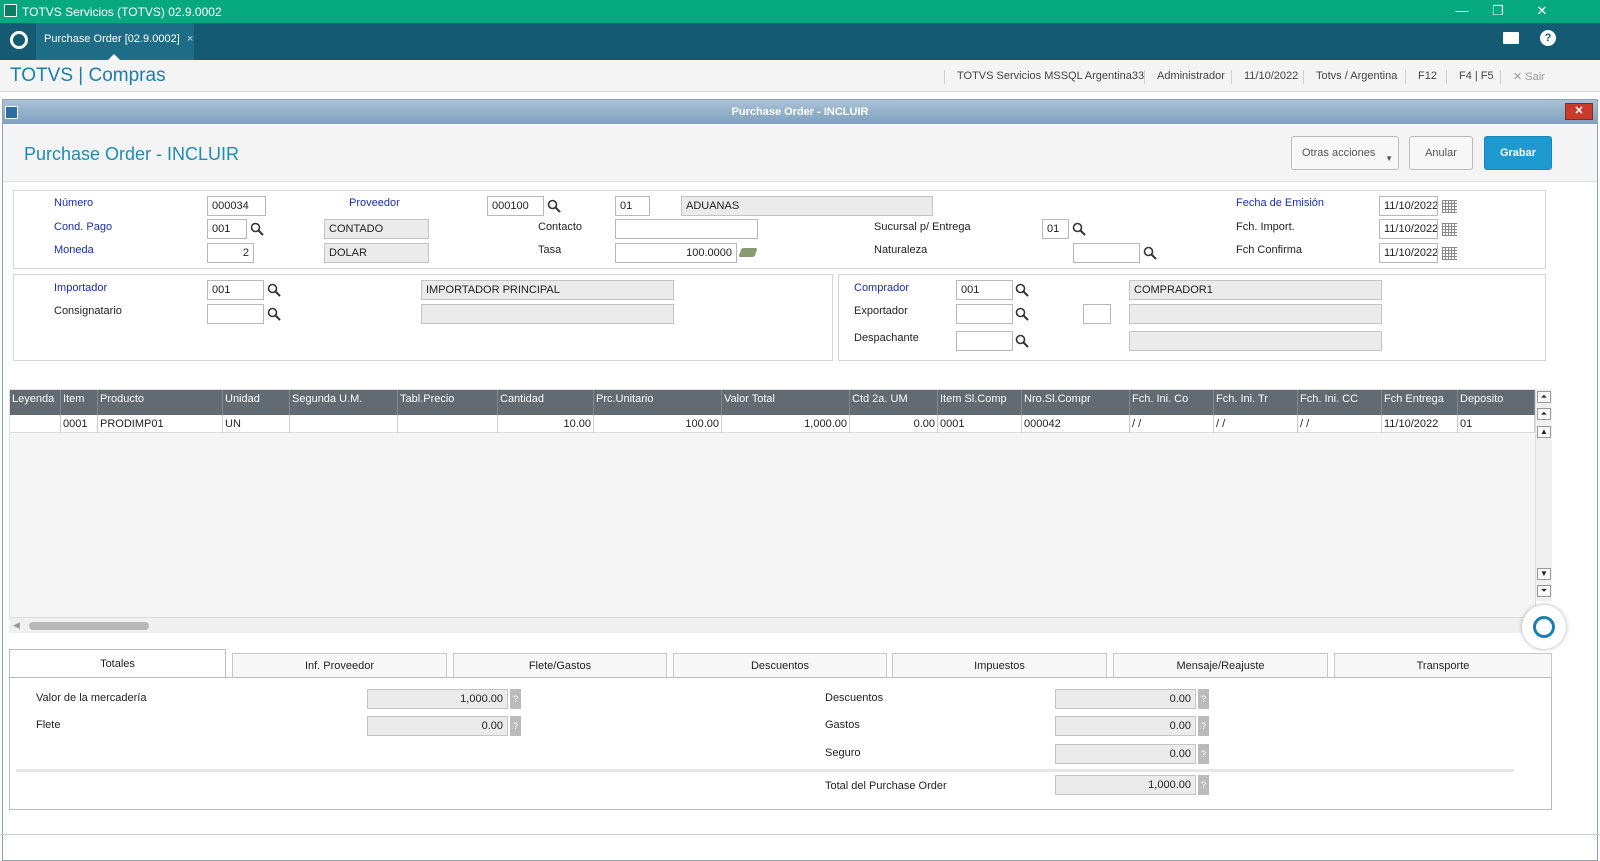 This screenshot has height=861, width=1600. What do you see at coordinates (89, 626) in the screenshot?
I see `scrollbar-thumb` at bounding box center [89, 626].